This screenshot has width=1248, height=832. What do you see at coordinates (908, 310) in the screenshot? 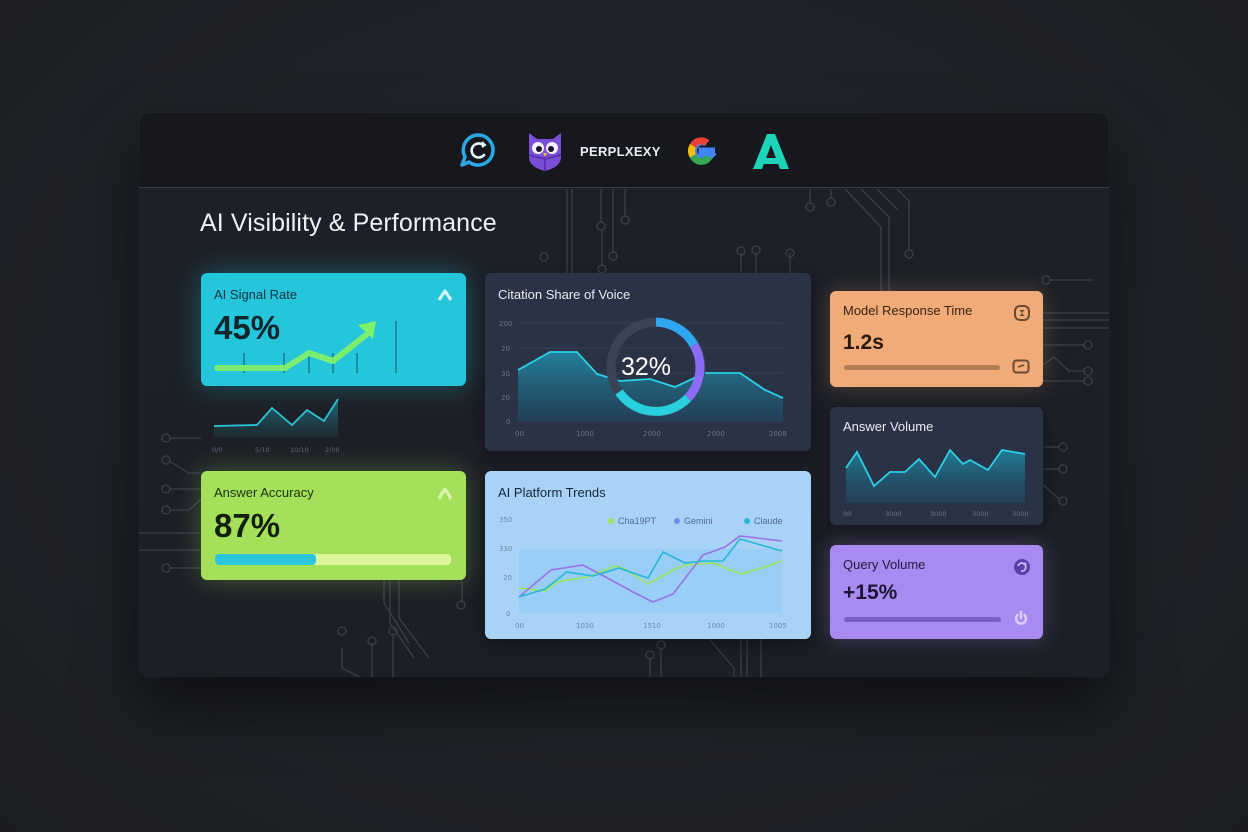
I see `card-title: Model Response Time` at bounding box center [908, 310].